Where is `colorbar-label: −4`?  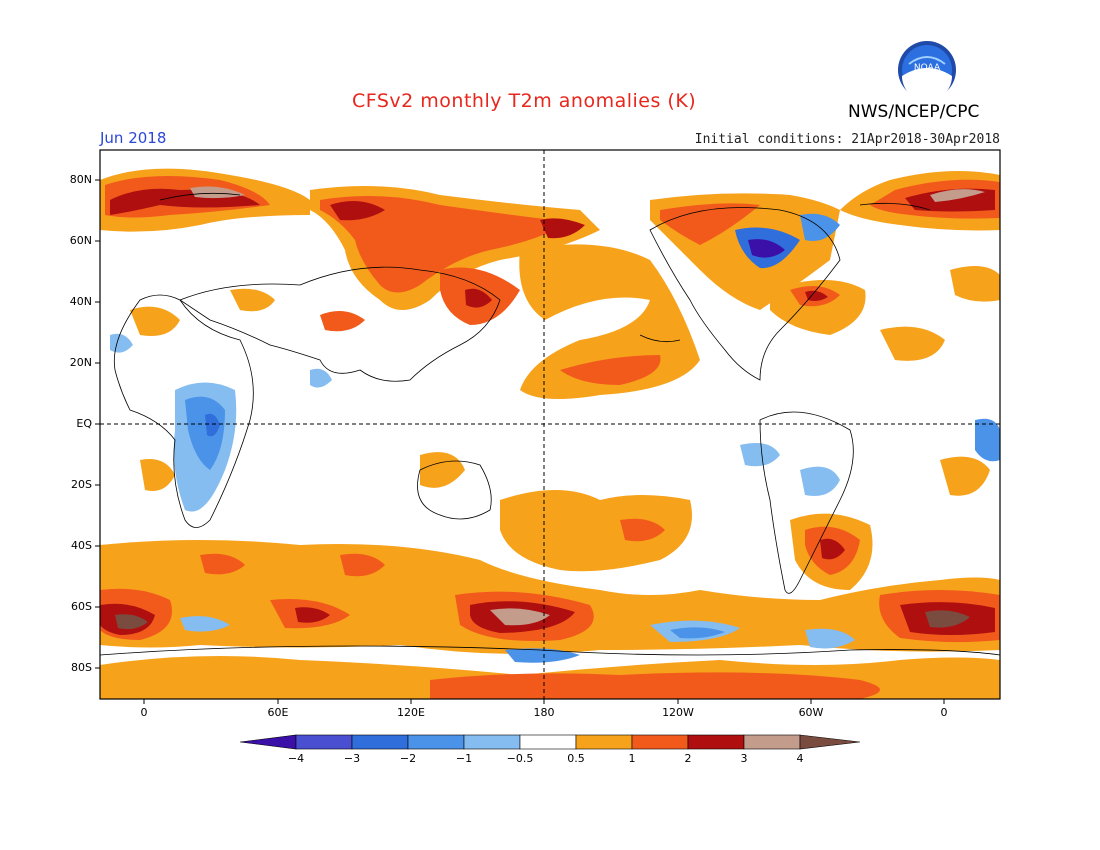 colorbar-label: −4 is located at coordinates (296, 758).